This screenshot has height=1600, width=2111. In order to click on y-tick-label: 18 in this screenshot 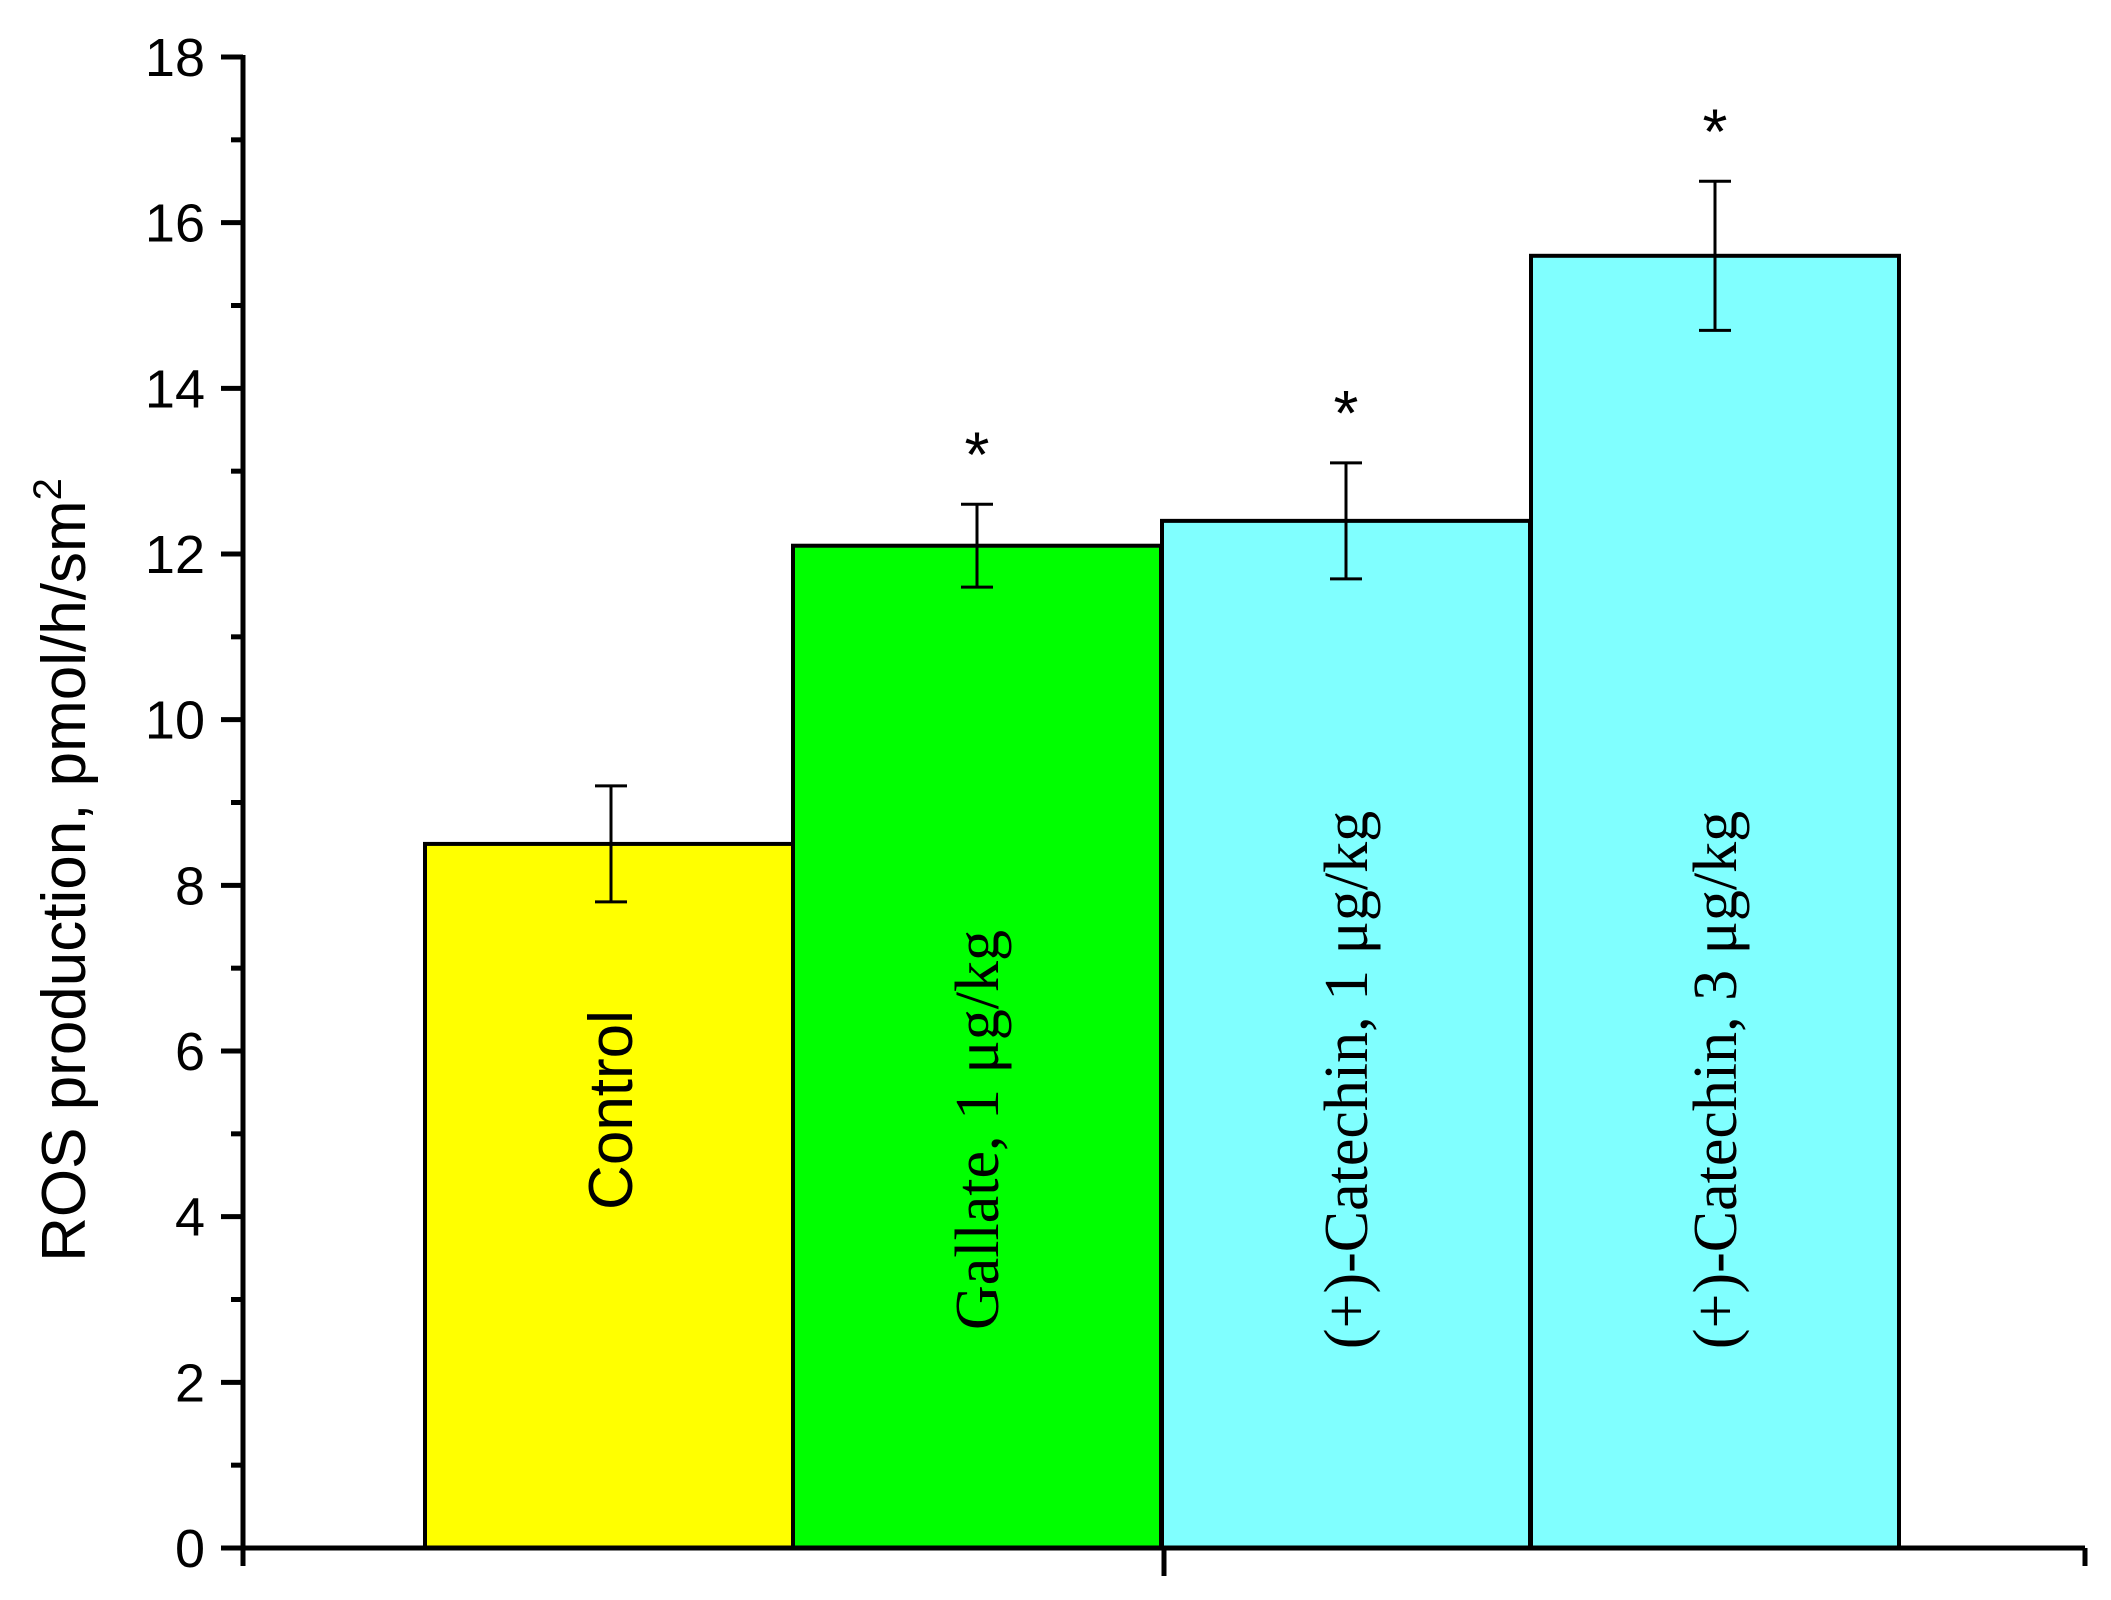, I will do `click(175, 58)`.